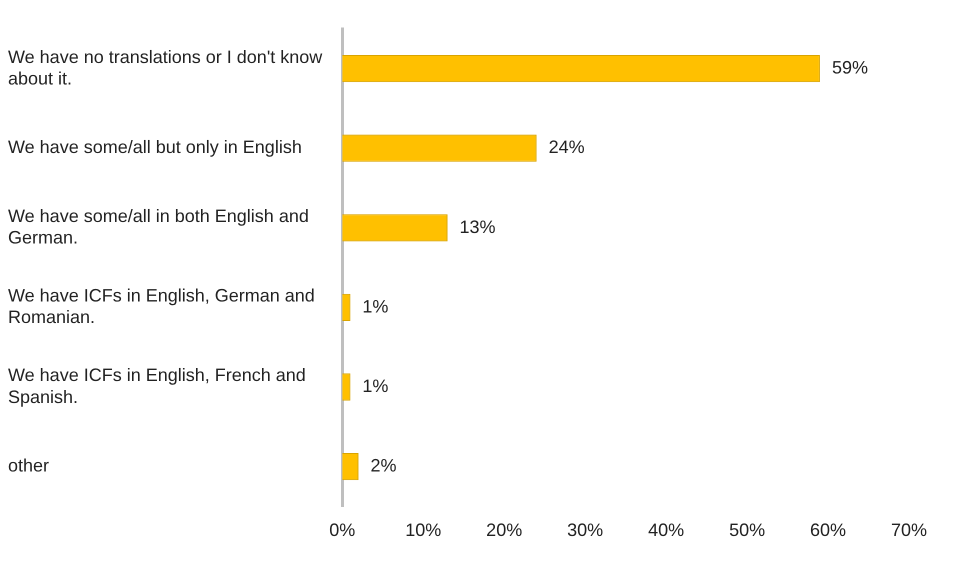  I want to click on y-tick-label: We have ICFs in English, French and Spanish., so click(157, 386).